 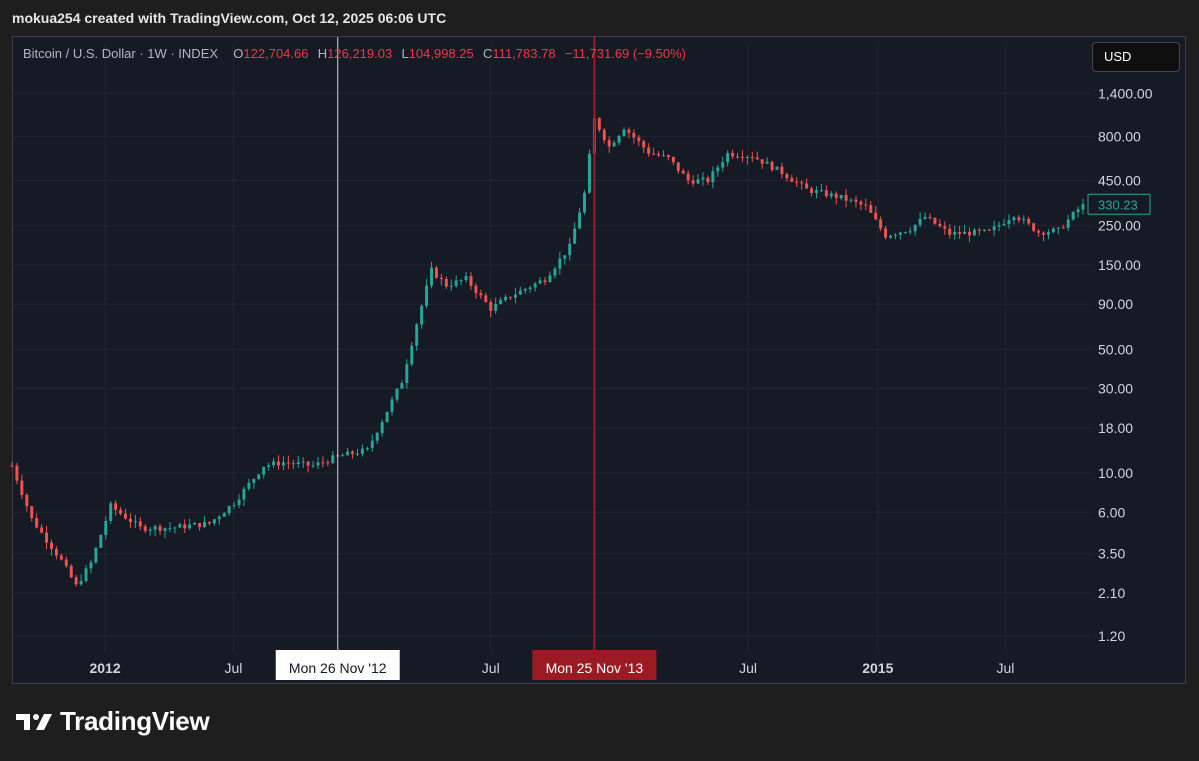 What do you see at coordinates (748, 668) in the screenshot?
I see `time-tick-label: Jul` at bounding box center [748, 668].